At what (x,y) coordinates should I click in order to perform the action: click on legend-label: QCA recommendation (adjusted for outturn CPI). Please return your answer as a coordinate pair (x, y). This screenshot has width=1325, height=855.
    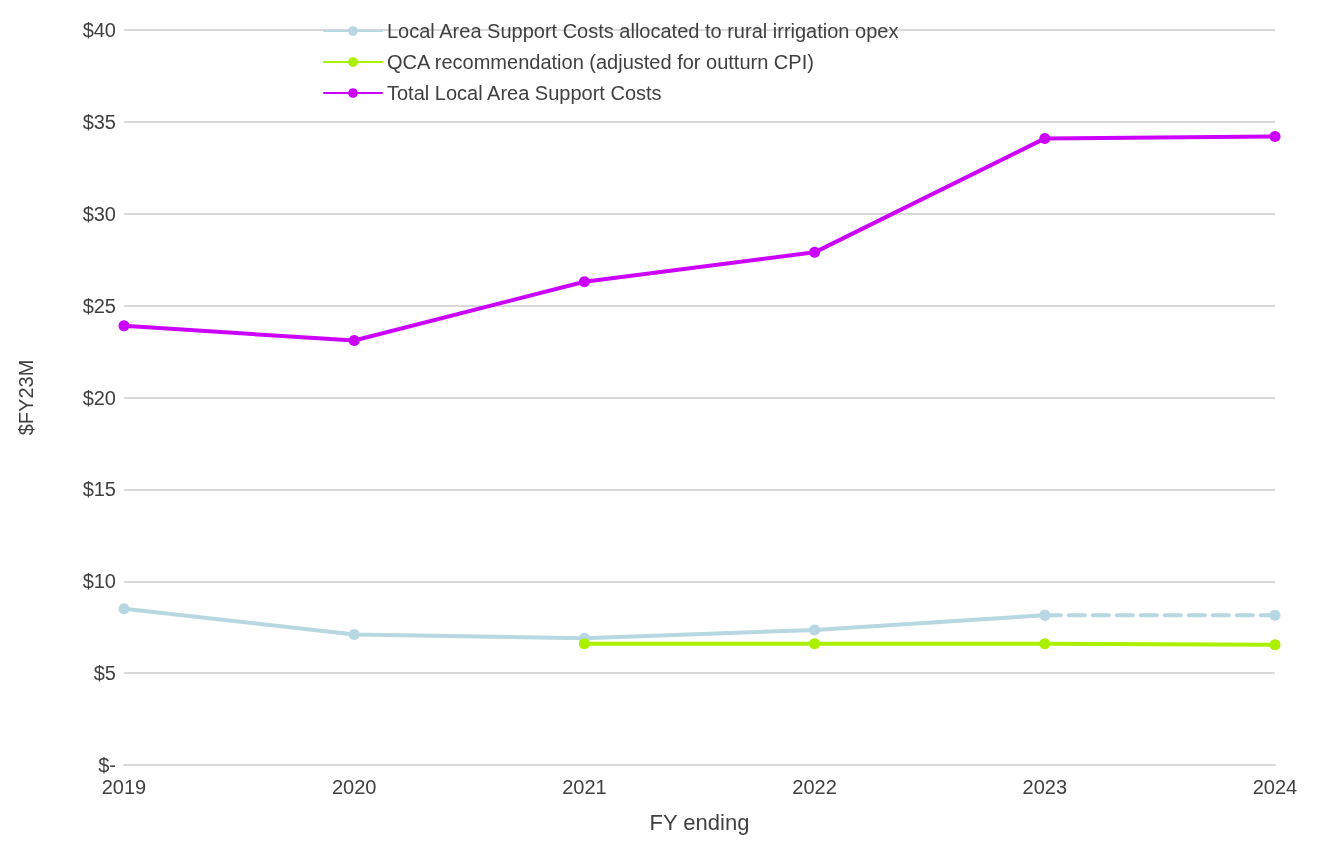
    Looking at the image, I should click on (600, 62).